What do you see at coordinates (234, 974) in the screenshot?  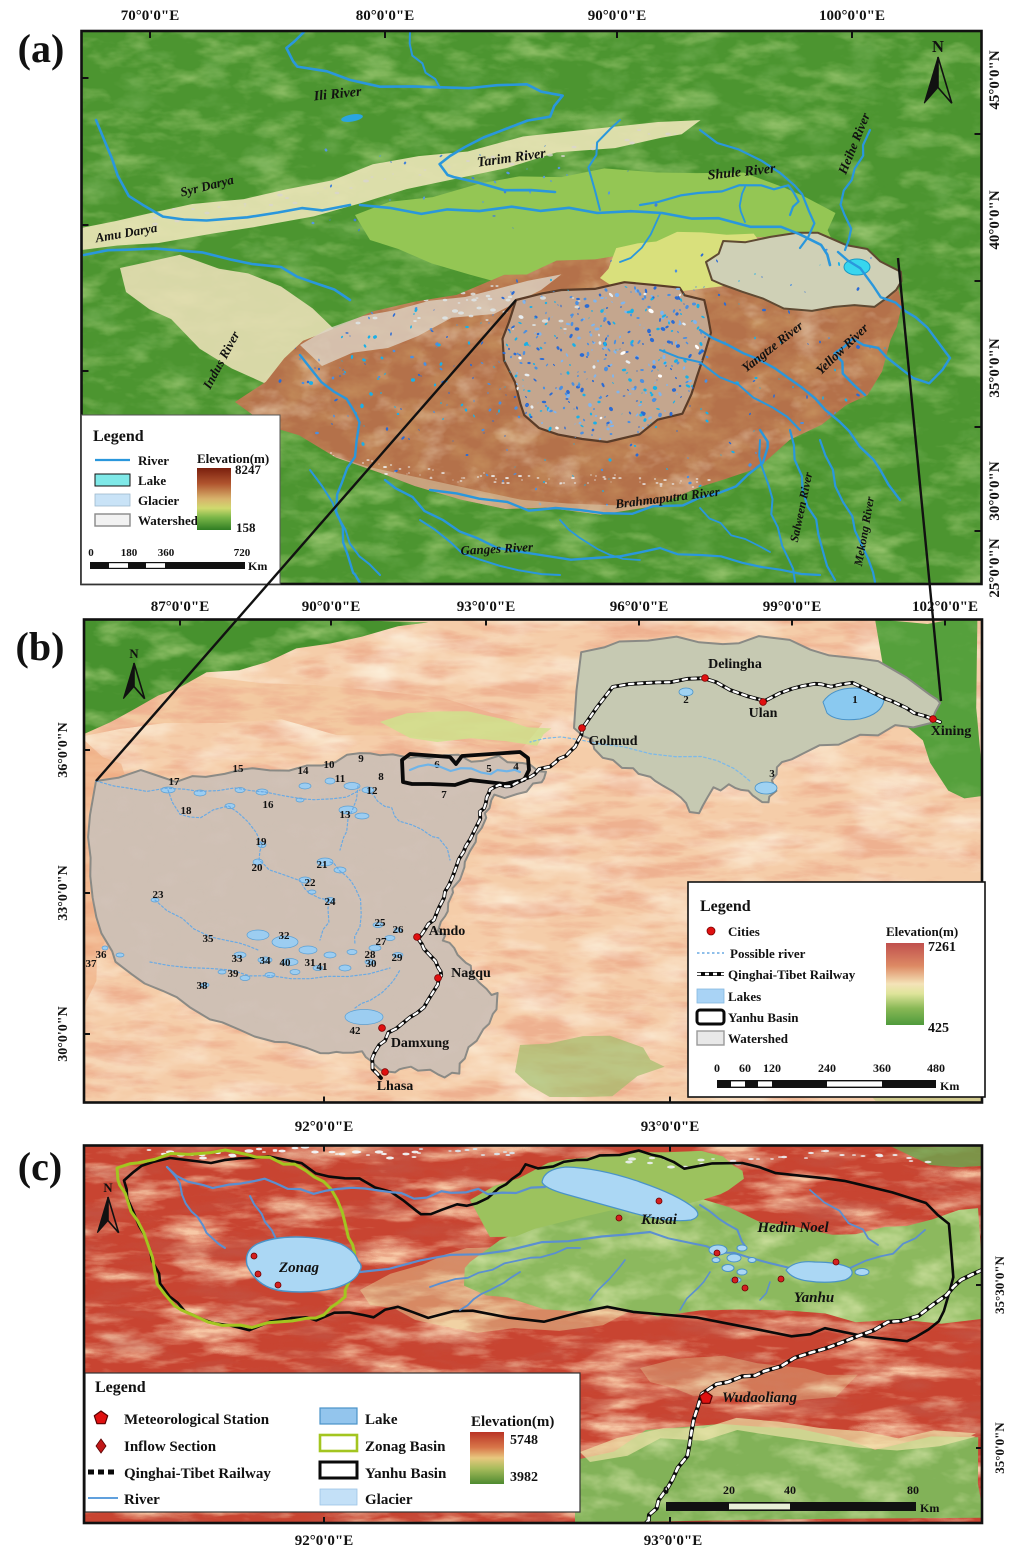 I see `svg-text: 39` at bounding box center [234, 974].